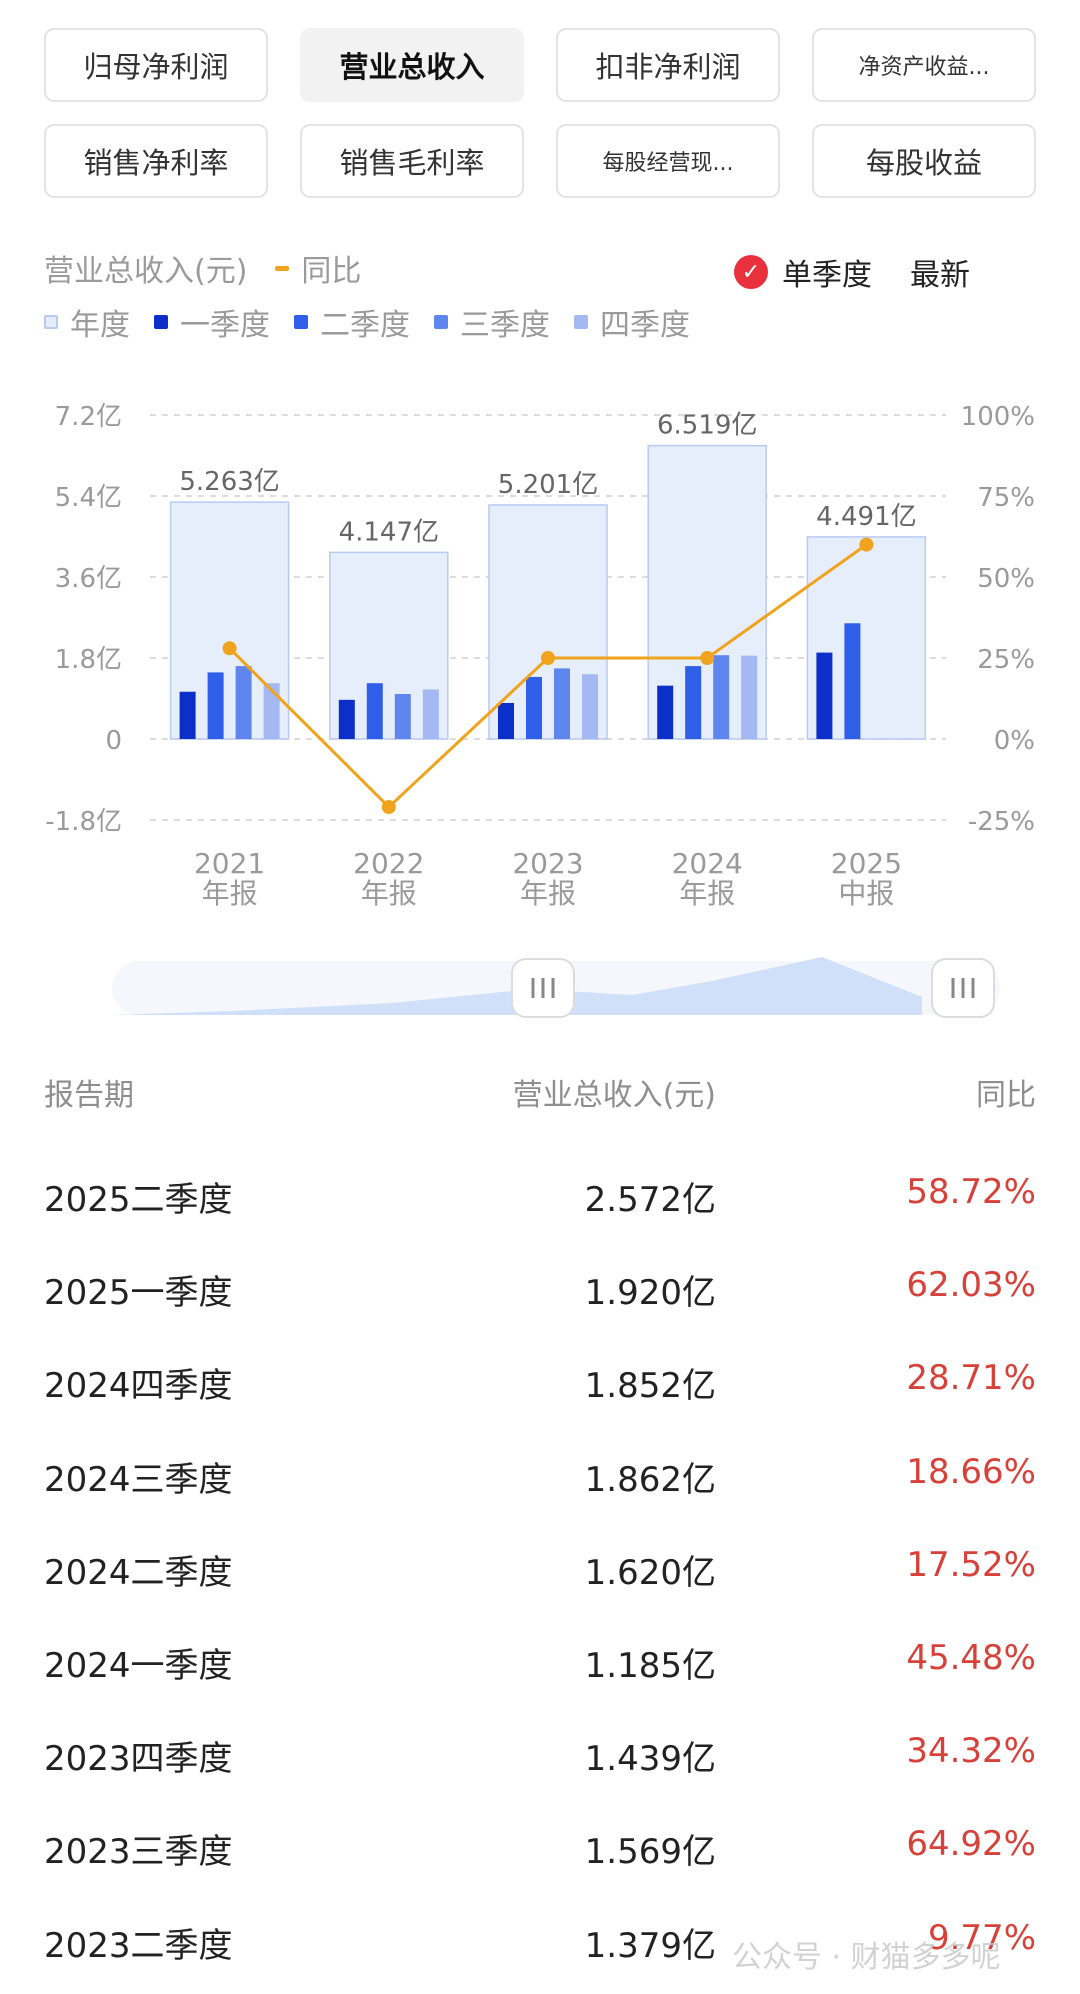  What do you see at coordinates (971, 1471) in the screenshot?
I see `row-yoy: 18.66%` at bounding box center [971, 1471].